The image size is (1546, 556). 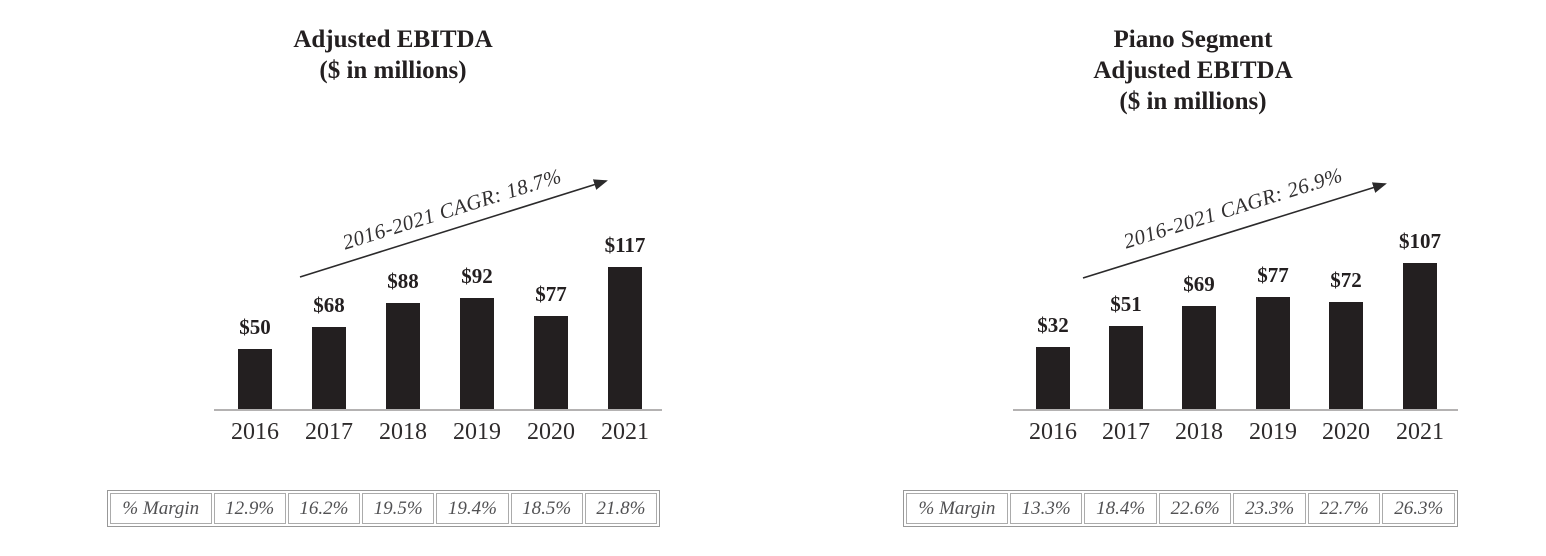 What do you see at coordinates (453, 228) in the screenshot?
I see `cagr-trend-arrow-left` at bounding box center [453, 228].